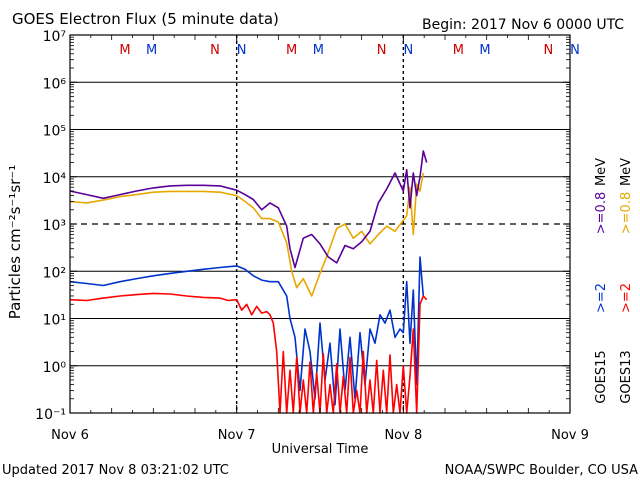 The image size is (640, 480). I want to click on legend-item-0-1: >=0.8, so click(601, 213).